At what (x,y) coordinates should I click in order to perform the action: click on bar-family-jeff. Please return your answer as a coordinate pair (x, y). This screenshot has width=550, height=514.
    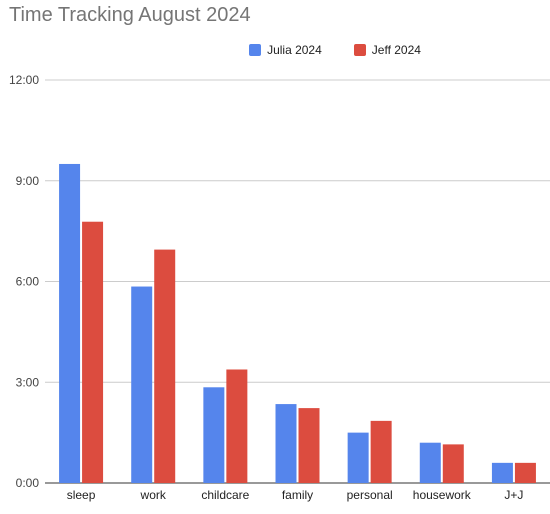
    Looking at the image, I should click on (309, 445).